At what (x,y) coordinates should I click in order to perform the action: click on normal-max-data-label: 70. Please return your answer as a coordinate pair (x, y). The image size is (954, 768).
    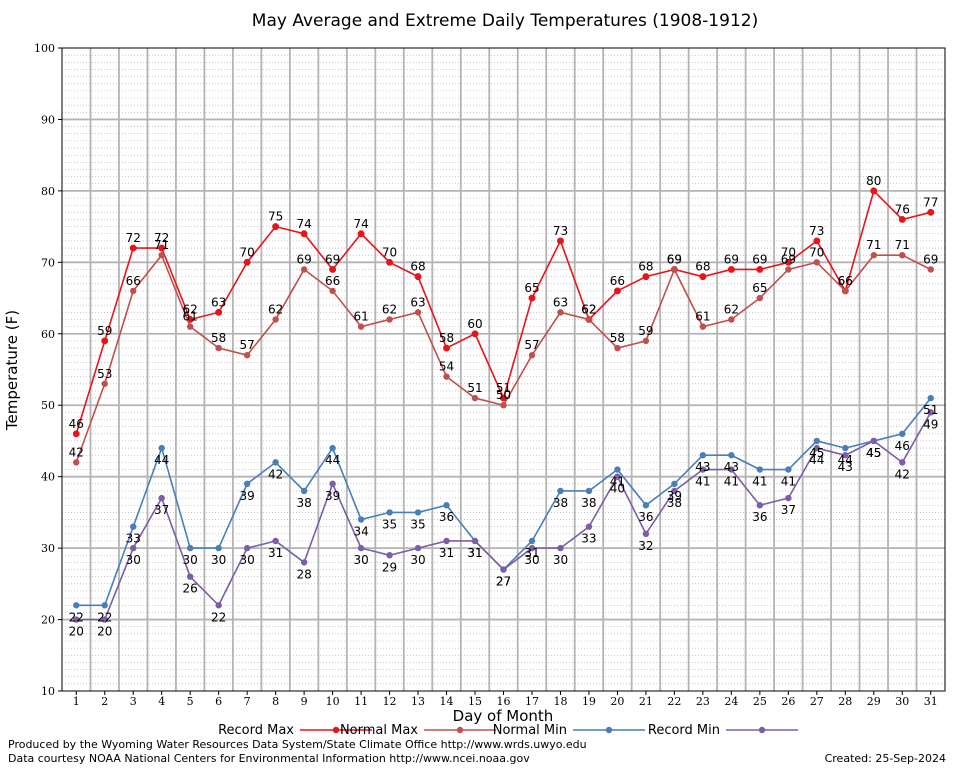
    Looking at the image, I should click on (816, 252).